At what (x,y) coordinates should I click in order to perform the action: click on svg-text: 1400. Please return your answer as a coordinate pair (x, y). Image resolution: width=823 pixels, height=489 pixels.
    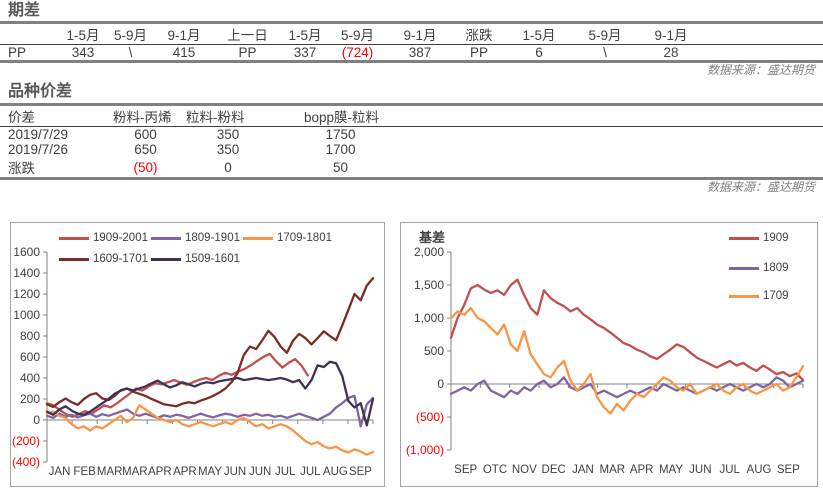
    Looking at the image, I should click on (26, 273).